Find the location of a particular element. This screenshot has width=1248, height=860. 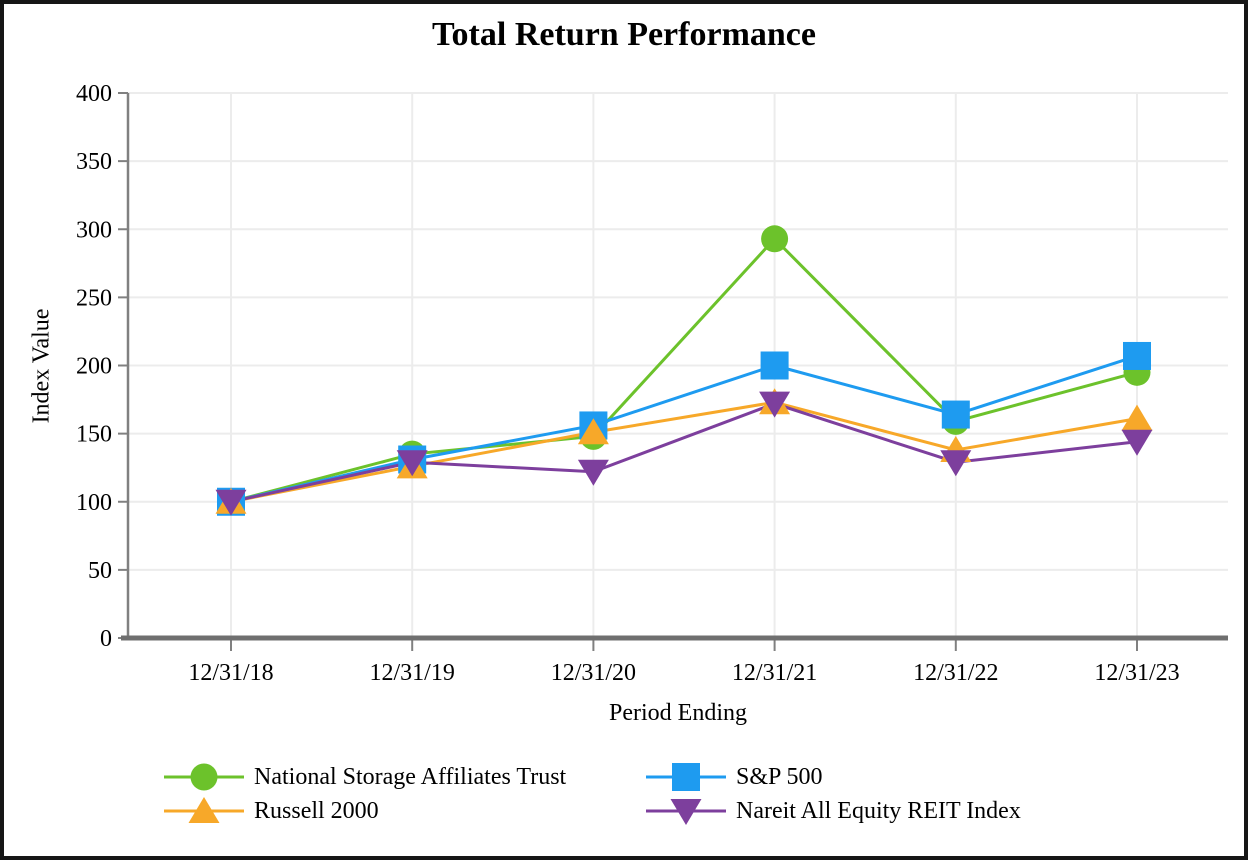

y-axis-title: Index Value is located at coordinates (41, 366).